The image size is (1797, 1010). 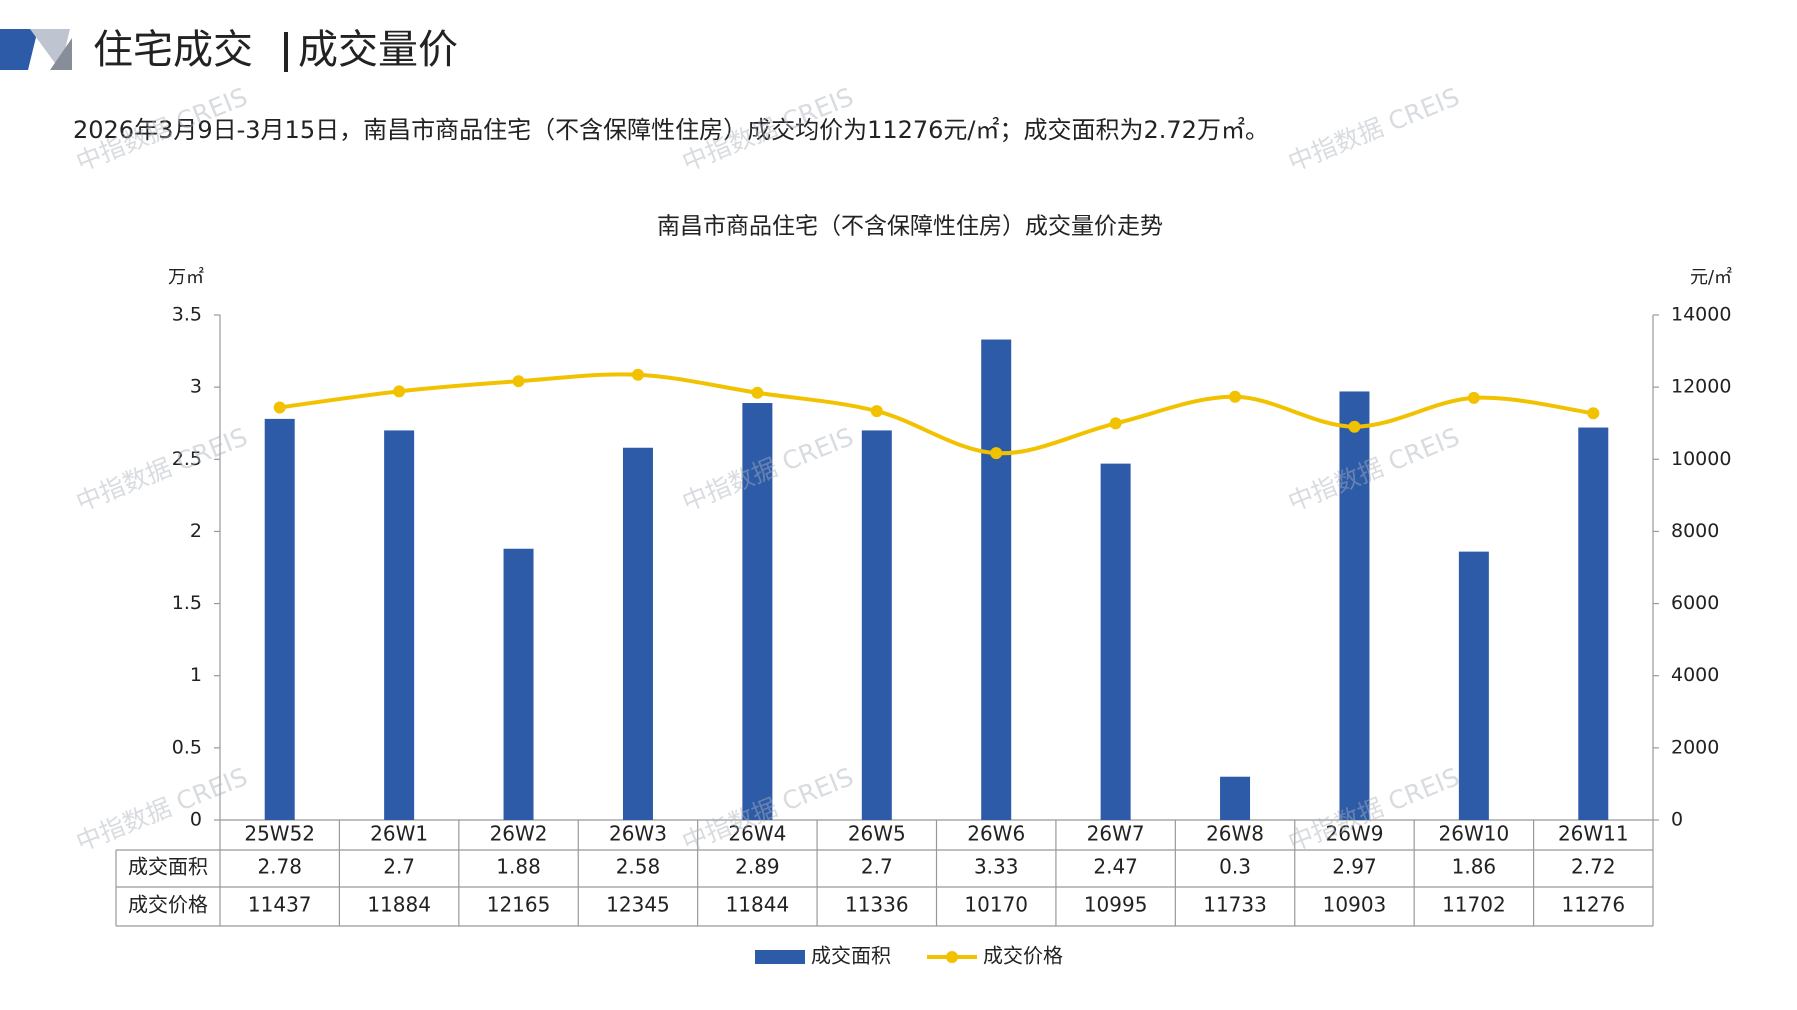 I want to click on table-cell: 2.78, so click(x=279, y=867).